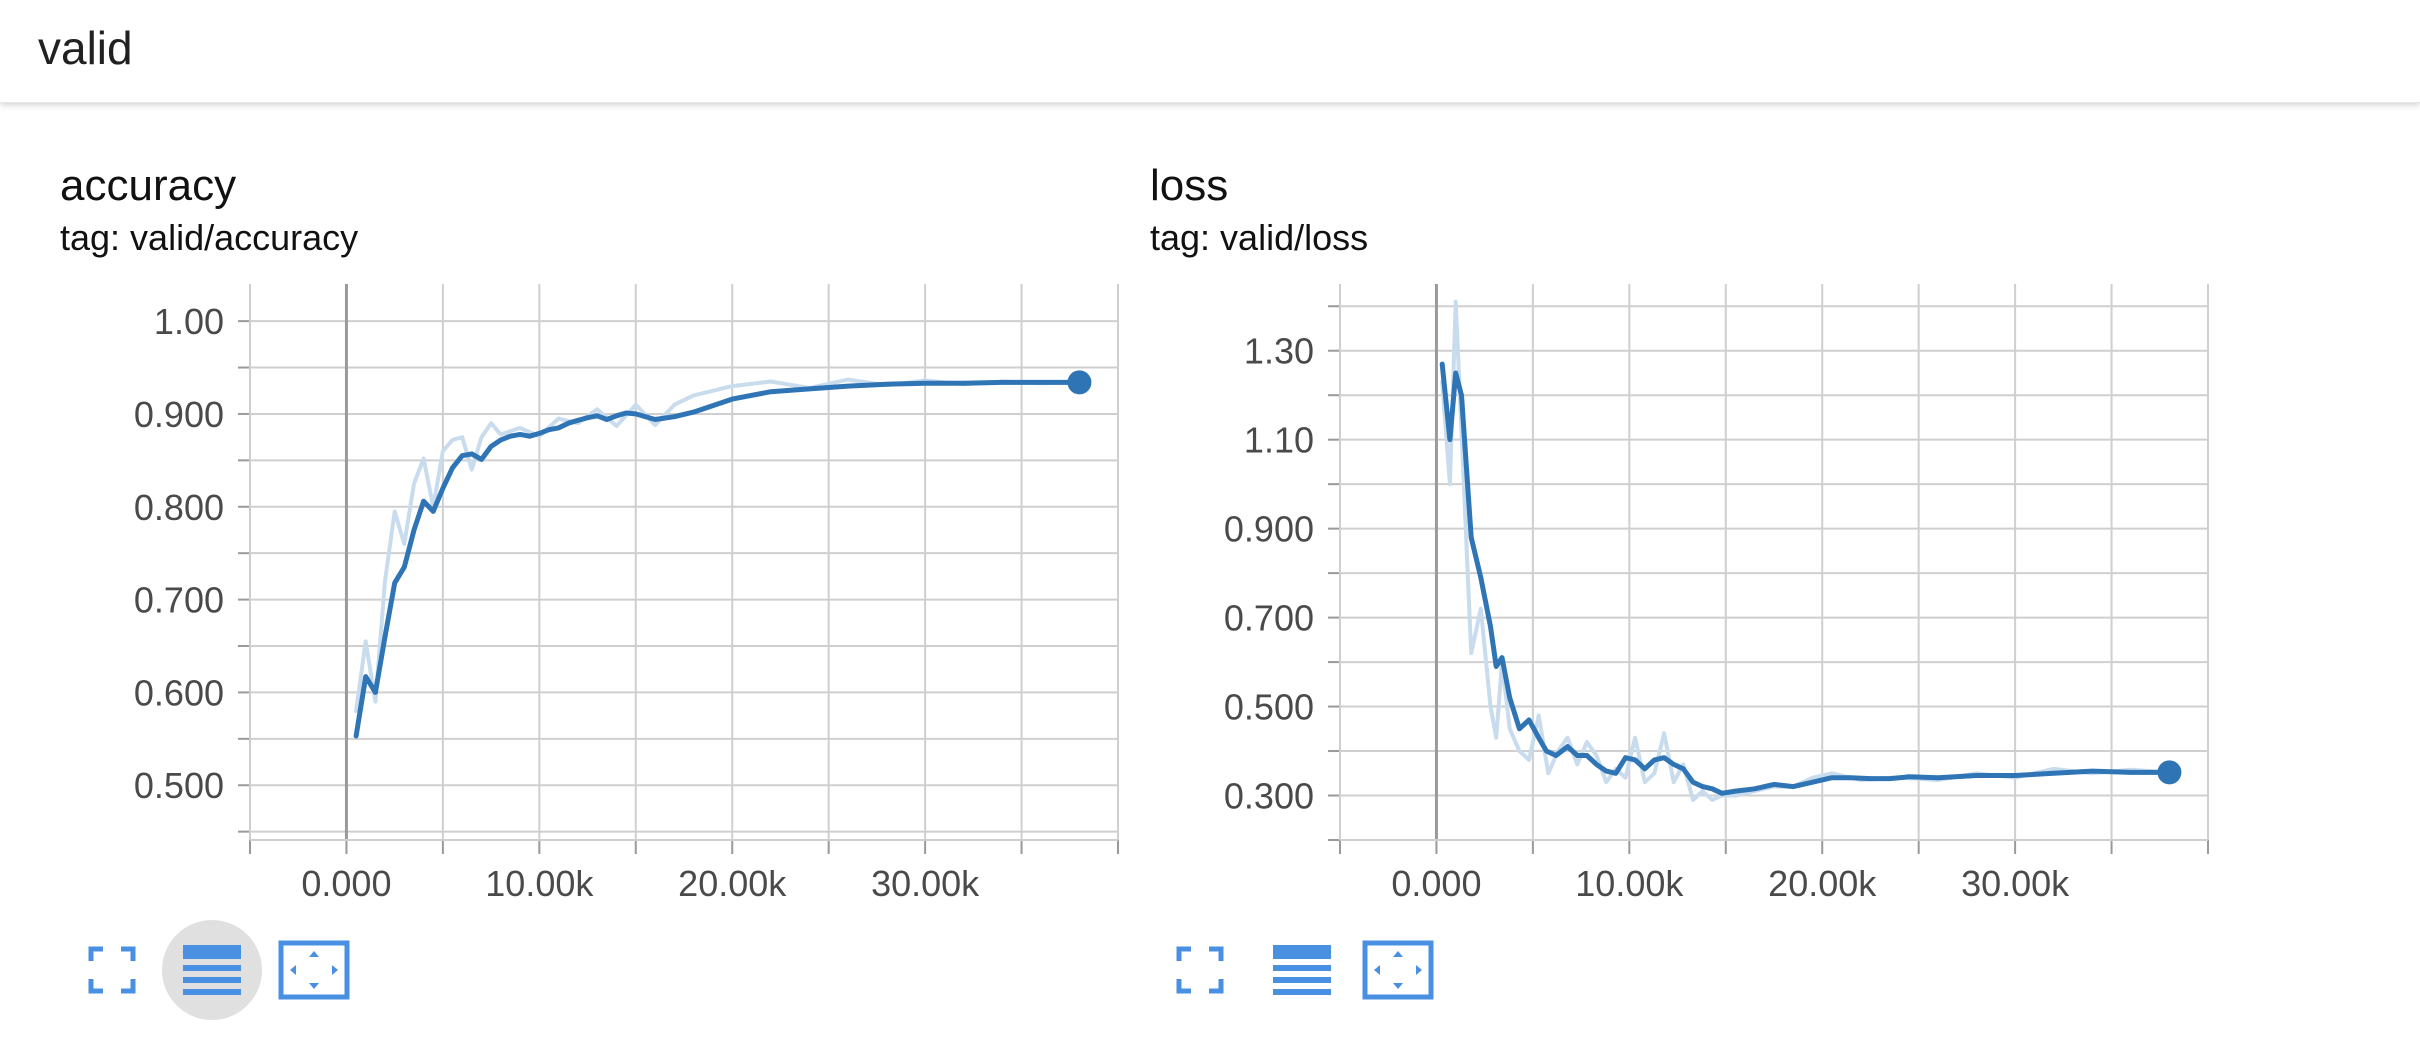 Image resolution: width=2420 pixels, height=1060 pixels. What do you see at coordinates (148, 185) in the screenshot?
I see `chart-title: accuracy` at bounding box center [148, 185].